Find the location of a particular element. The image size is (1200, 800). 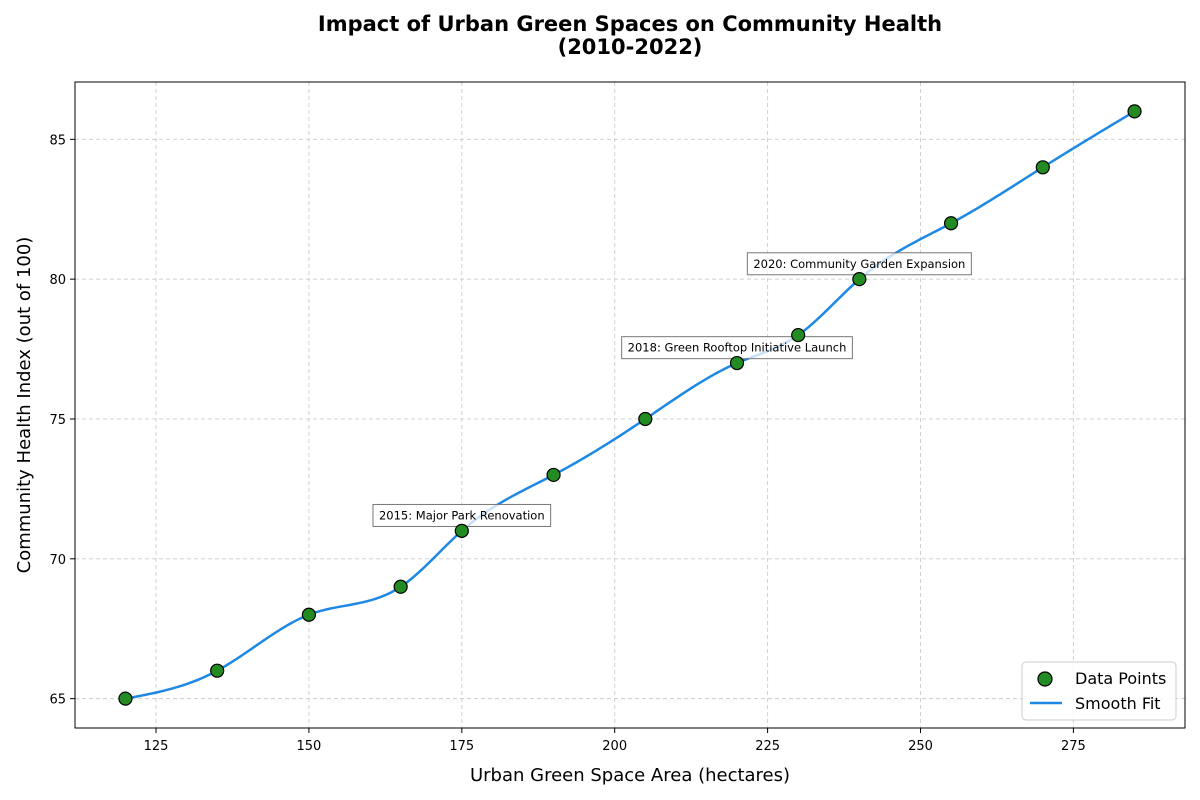

annotation: 2018: Green Rooftop Initiative Launch is located at coordinates (737, 348).